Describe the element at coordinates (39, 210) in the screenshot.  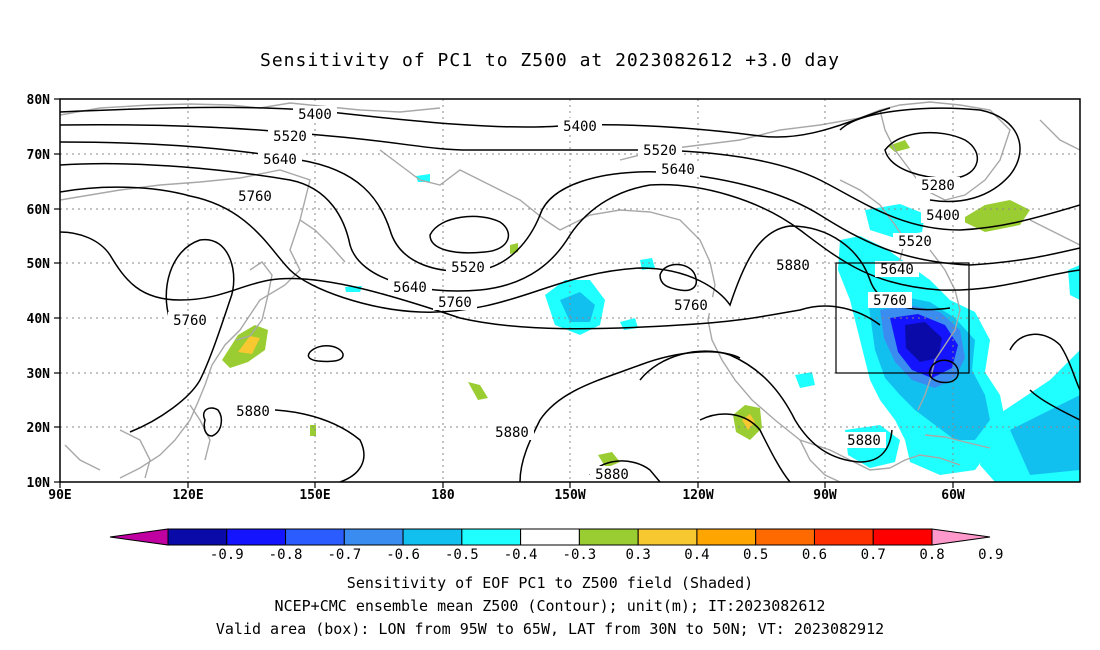
I see `lat-tick-label: 60N` at that location.